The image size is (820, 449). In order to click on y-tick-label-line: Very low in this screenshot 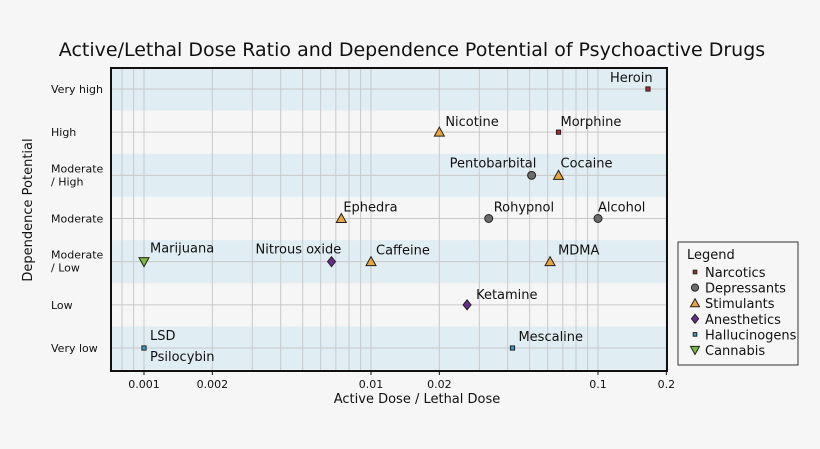, I will do `click(74, 348)`.